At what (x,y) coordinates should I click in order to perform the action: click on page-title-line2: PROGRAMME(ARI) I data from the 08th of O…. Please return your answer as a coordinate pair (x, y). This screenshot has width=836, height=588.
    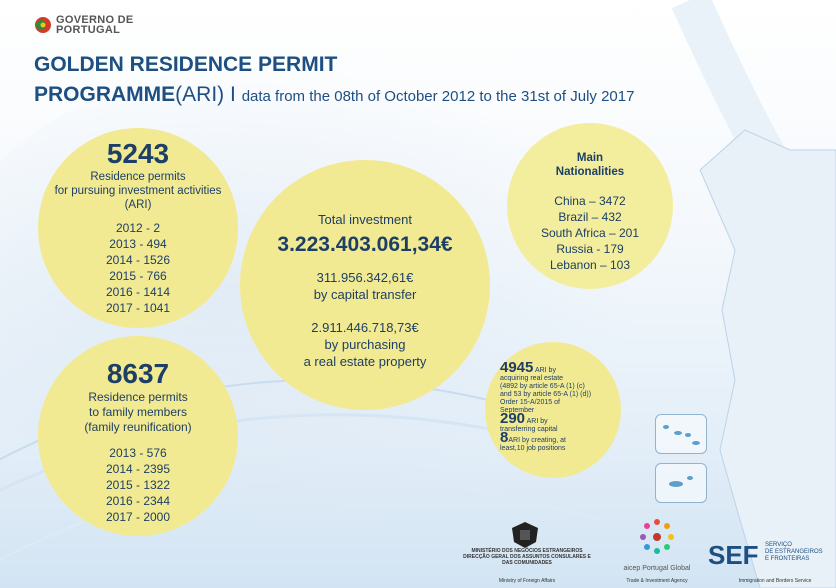
    Looking at the image, I should click on (334, 95).